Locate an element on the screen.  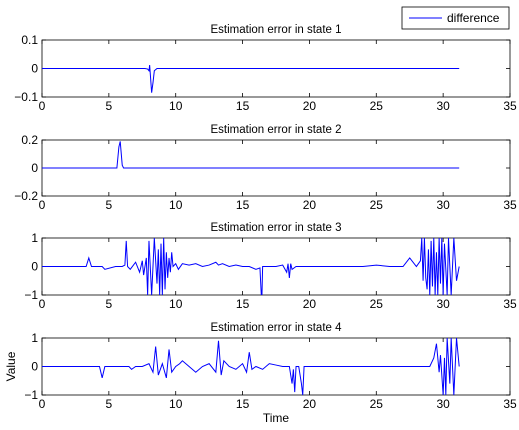
legend: difference is located at coordinates (455, 18).